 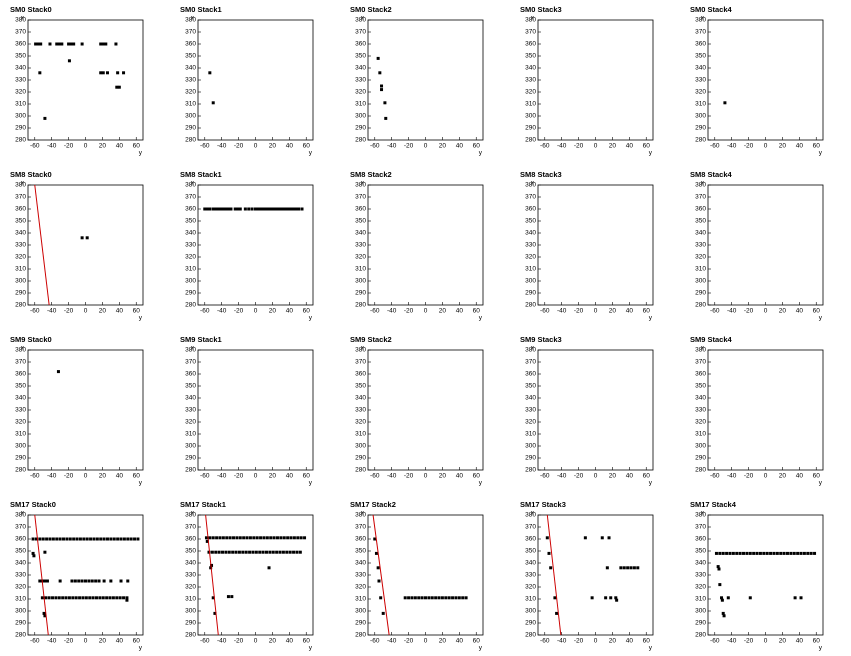 What do you see at coordinates (31, 9) in the screenshot?
I see `chart-title: SM0 Stack0` at bounding box center [31, 9].